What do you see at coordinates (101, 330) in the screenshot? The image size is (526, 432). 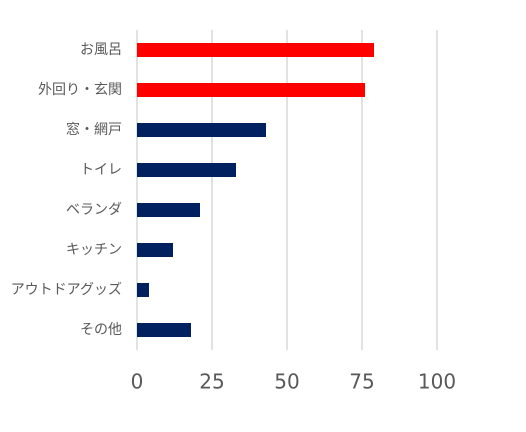 I see `y-tick-label: その他` at bounding box center [101, 330].